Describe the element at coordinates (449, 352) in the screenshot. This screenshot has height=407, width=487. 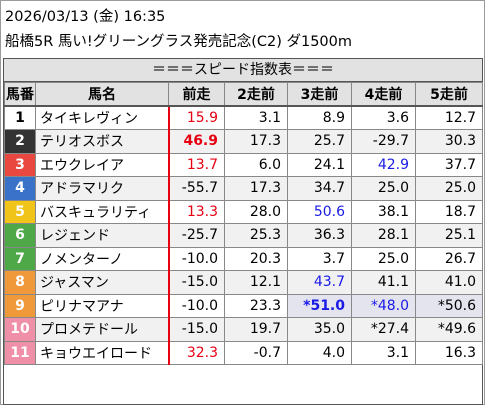
I see `race-5-index: 16.3` at that location.